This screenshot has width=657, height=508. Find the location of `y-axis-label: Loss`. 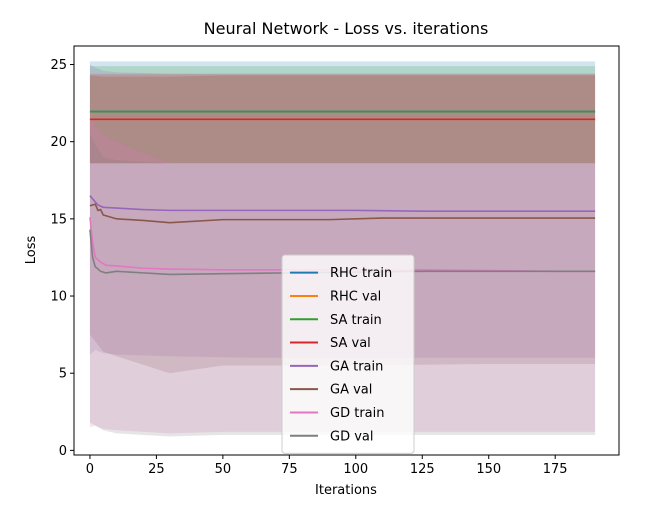

y-axis-label: Loss is located at coordinates (31, 250).